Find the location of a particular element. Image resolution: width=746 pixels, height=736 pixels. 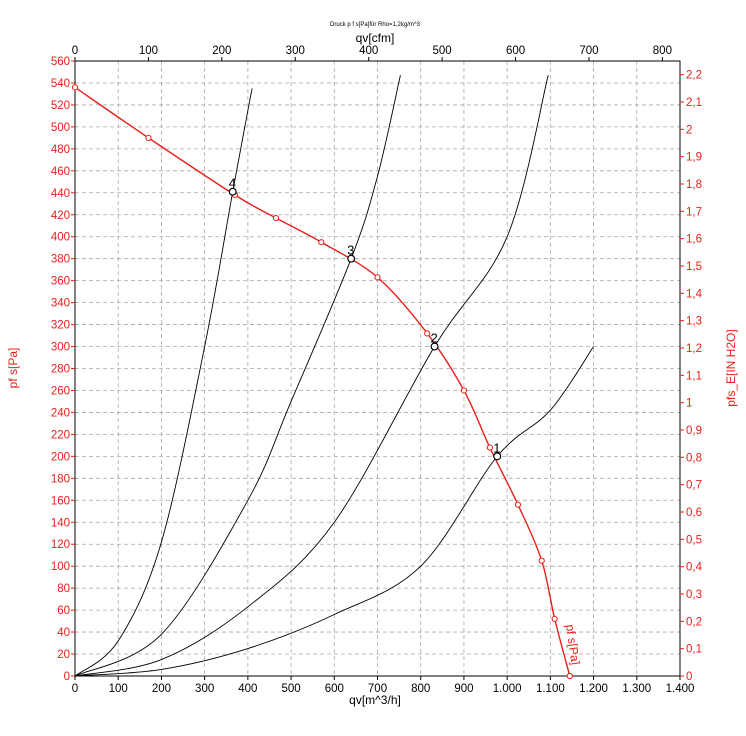

y-right-tick-label: 1,4 is located at coordinates (694, 294).